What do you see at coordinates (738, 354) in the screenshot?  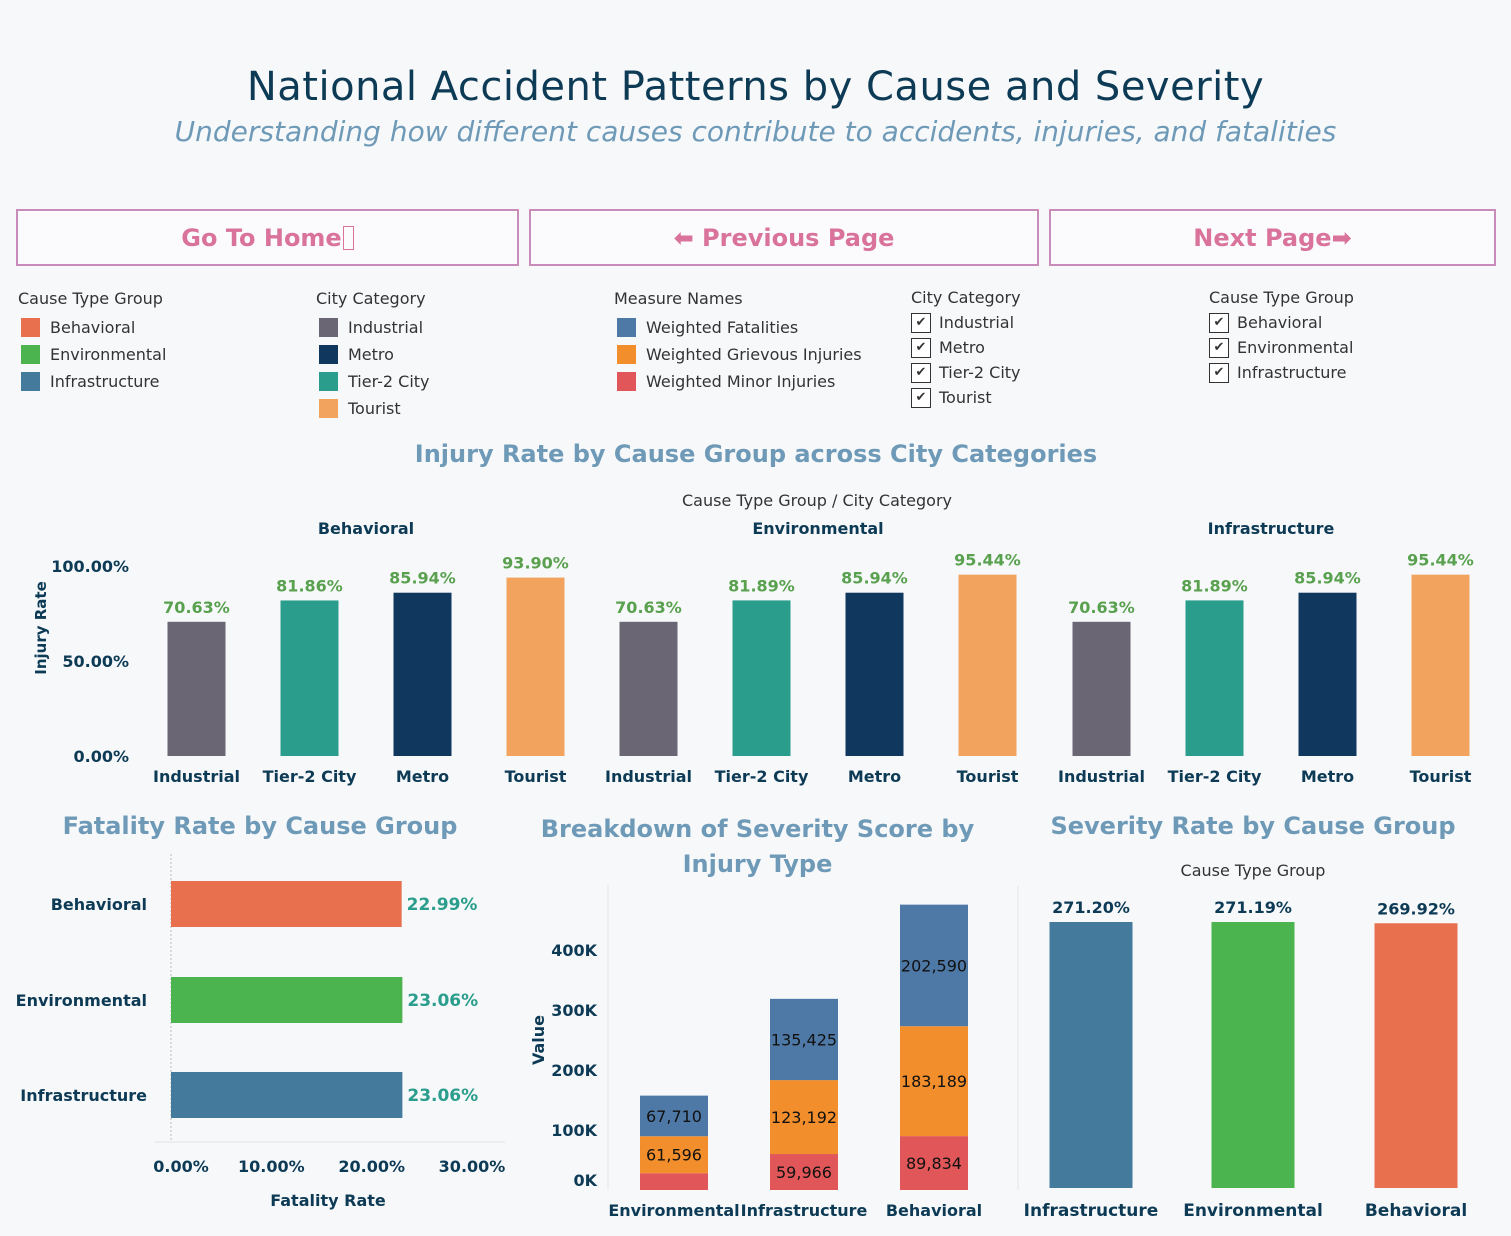 I see `legend-item-weighted-grievous-injuries: Weighted Grievous Injuries` at bounding box center [738, 354].